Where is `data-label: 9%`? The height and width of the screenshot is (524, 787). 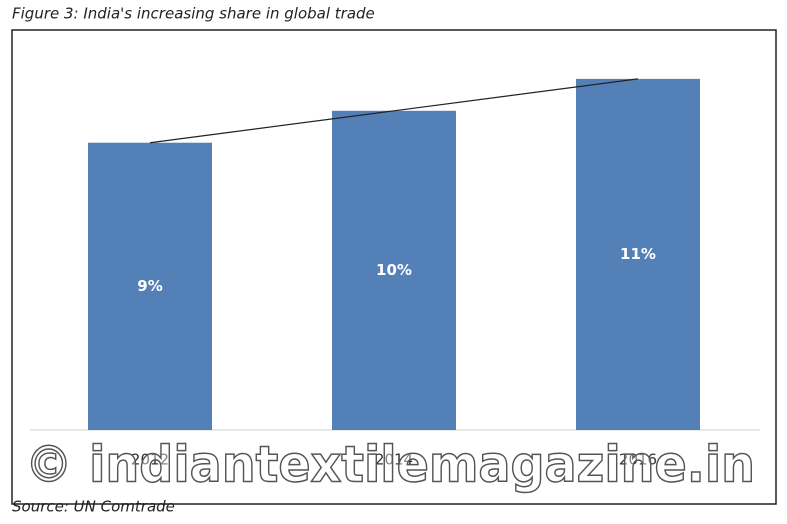 data-label: 9% is located at coordinates (149, 286).